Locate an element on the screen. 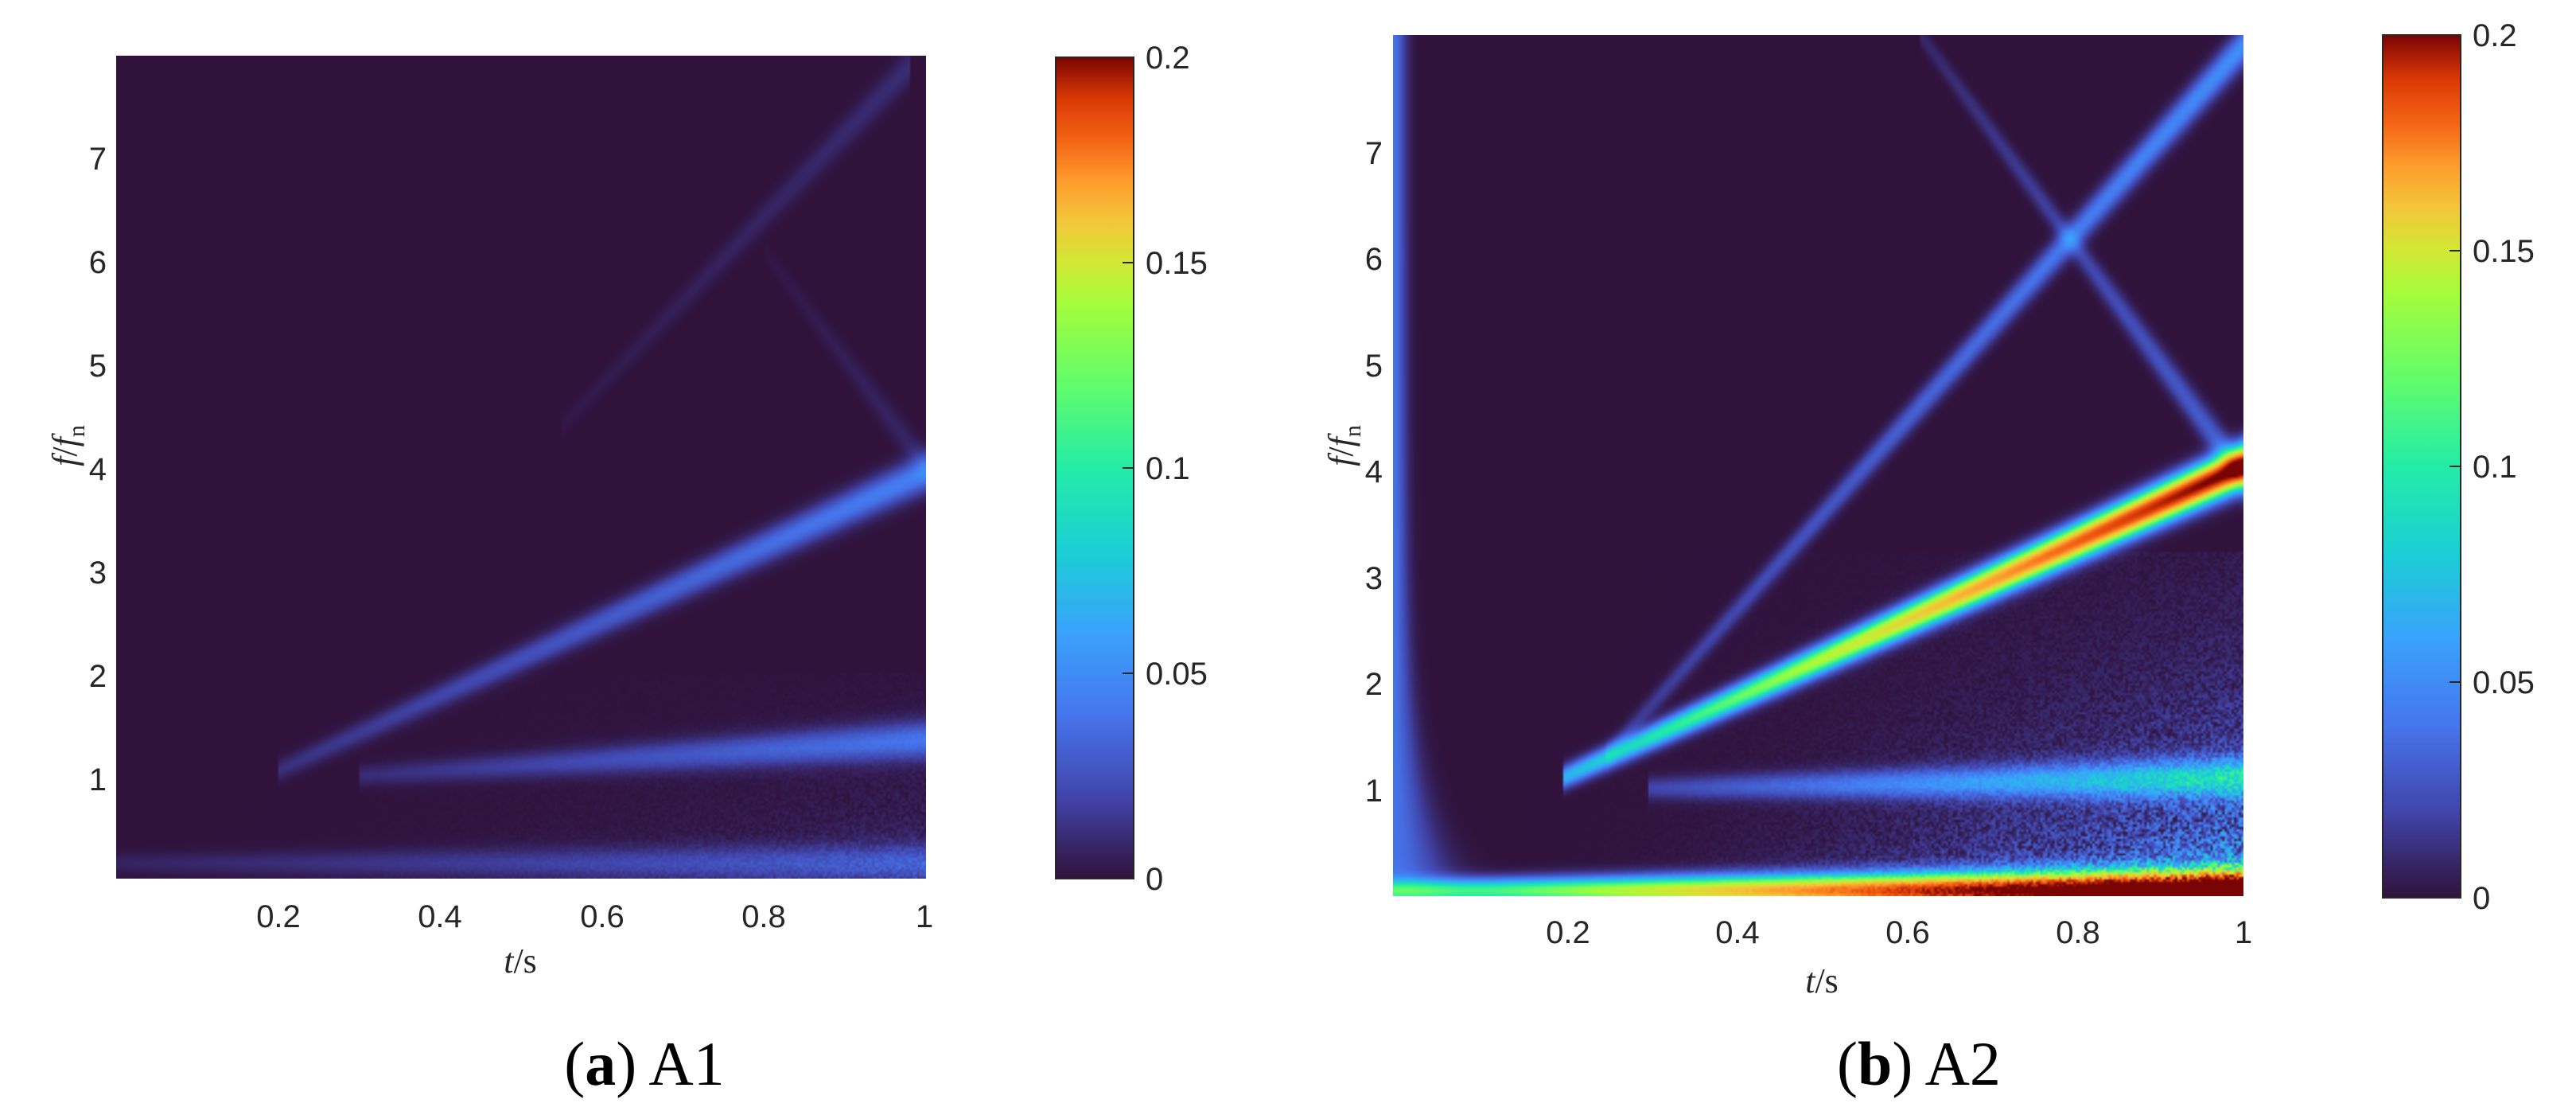 The height and width of the screenshot is (1115, 2576). y-ticks-b: 1 2 3 4 5 6 7 is located at coordinates (1374, 472).